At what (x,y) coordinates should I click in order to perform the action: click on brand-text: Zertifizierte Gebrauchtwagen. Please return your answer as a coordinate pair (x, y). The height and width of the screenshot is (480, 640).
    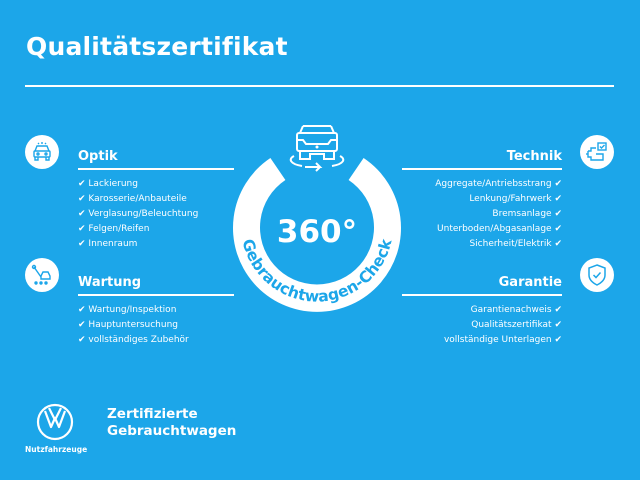
    Looking at the image, I should click on (171, 423).